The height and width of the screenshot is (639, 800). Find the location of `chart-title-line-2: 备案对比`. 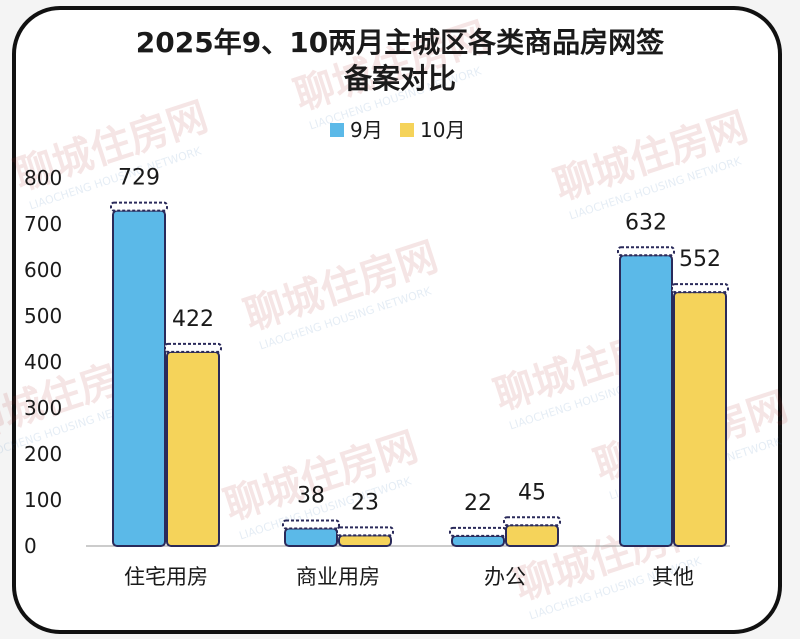

chart-title-line-2: 备案对比 is located at coordinates (399, 78).